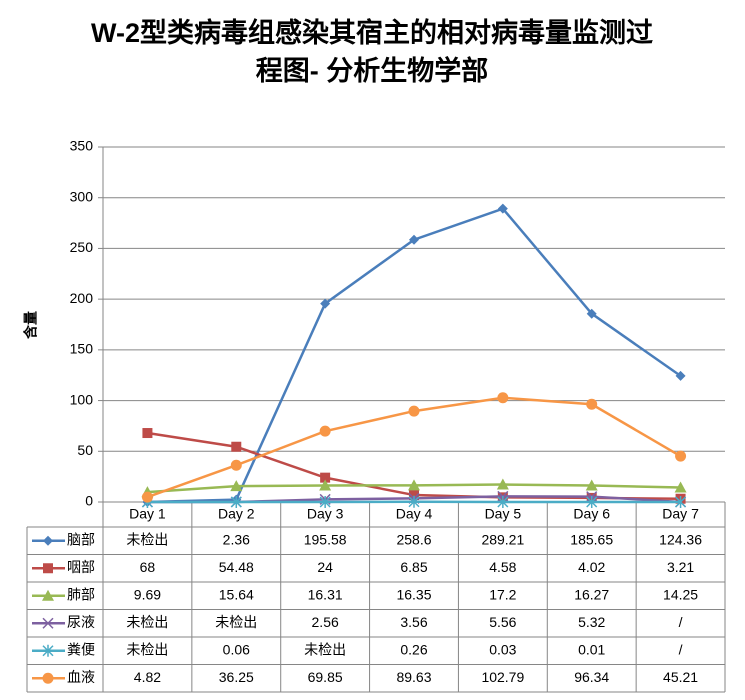 The image size is (745, 700). Describe the element at coordinates (591, 677) in the screenshot. I see `table-cell: 96.34` at that location.